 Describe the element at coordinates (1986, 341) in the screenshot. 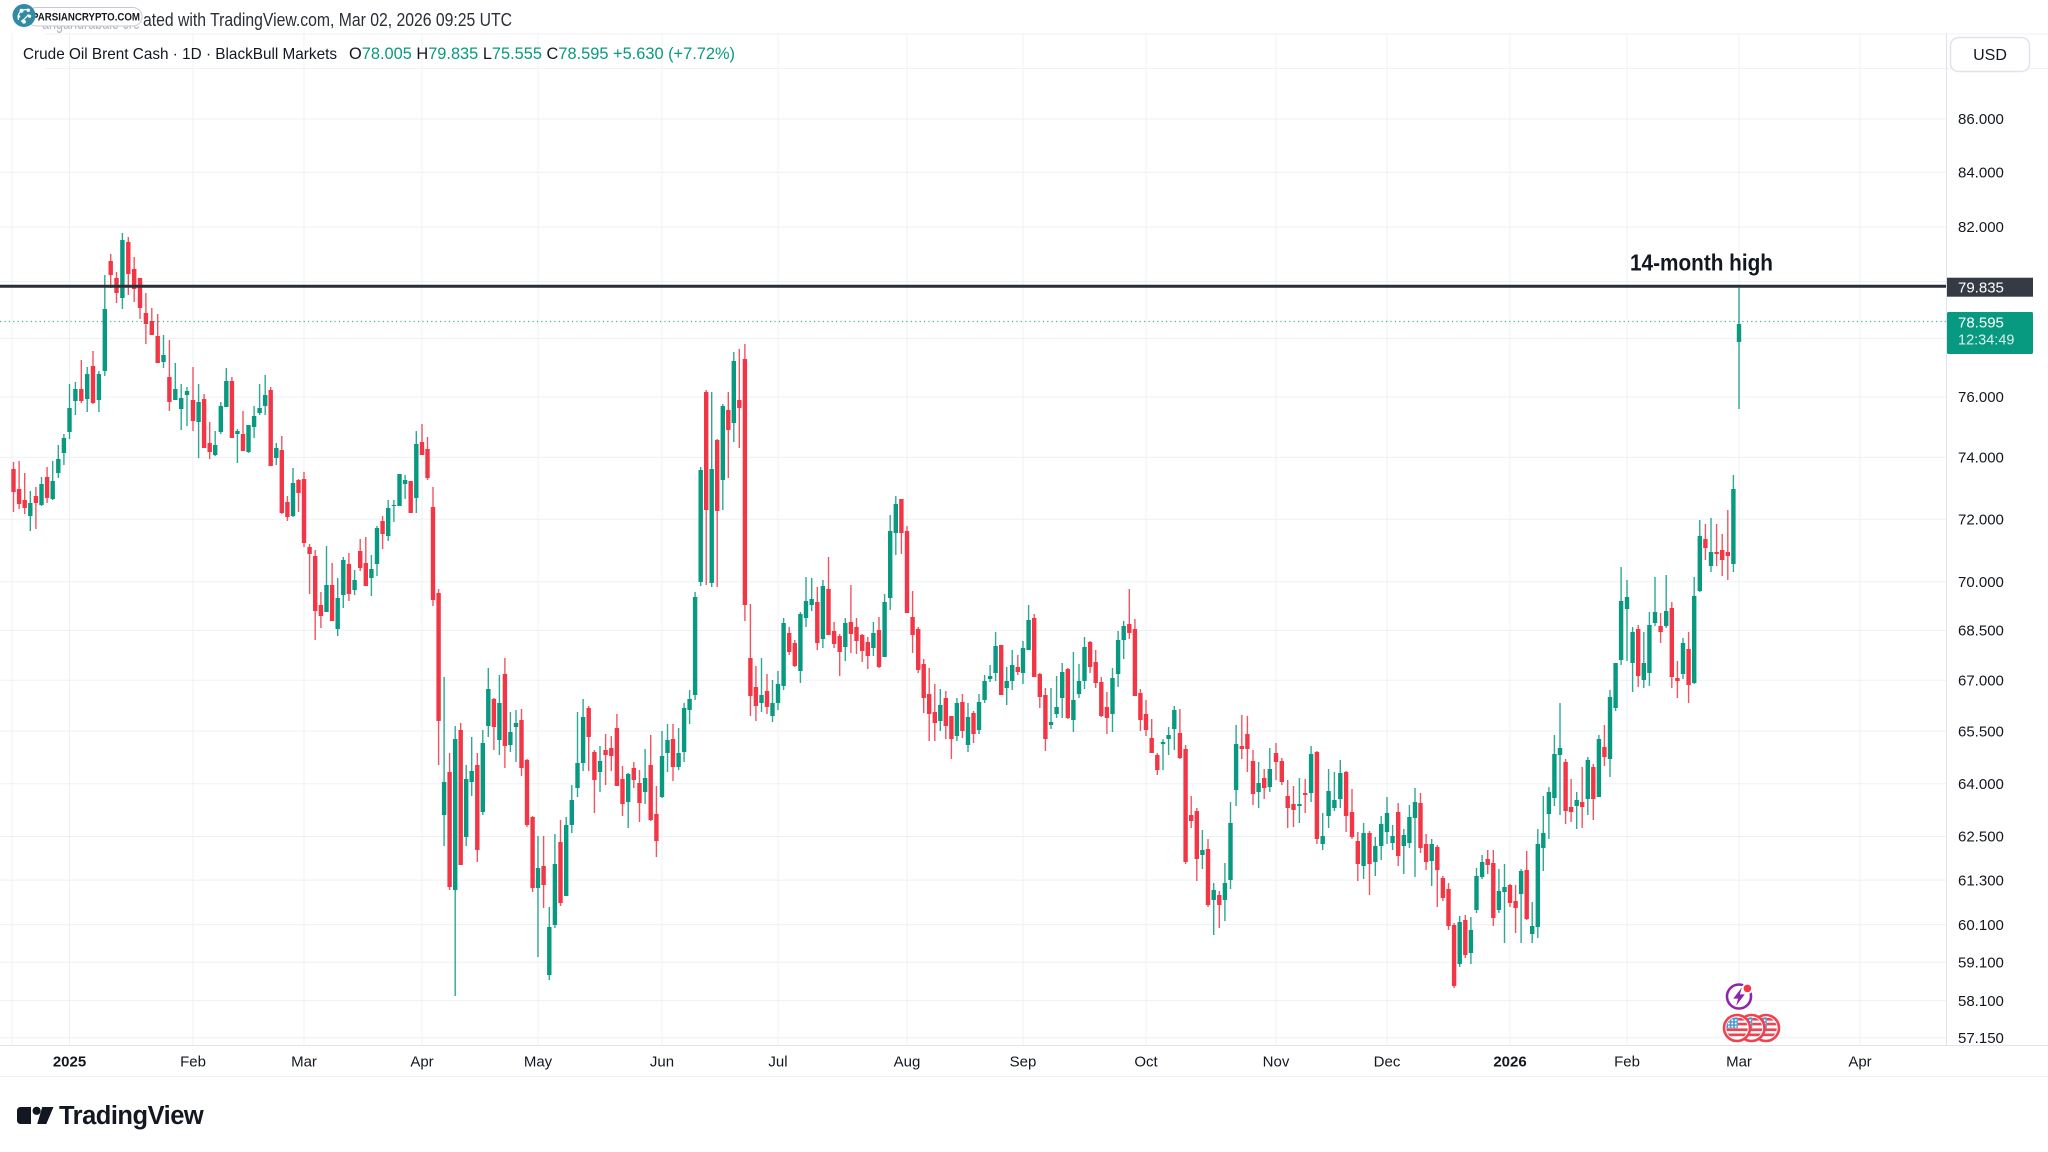

I see `svg-text: 12:34:49` at that location.